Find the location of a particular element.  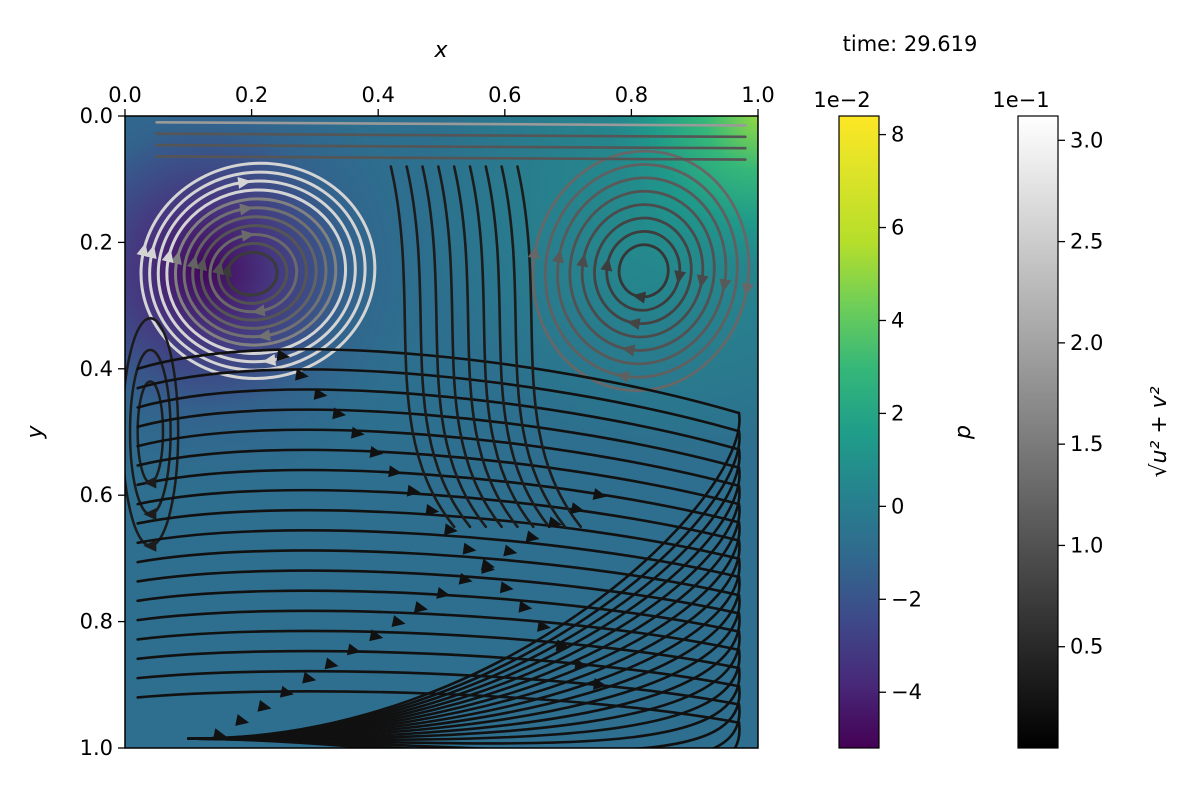

pressure-colorbar-gradient is located at coordinates (859, 432).